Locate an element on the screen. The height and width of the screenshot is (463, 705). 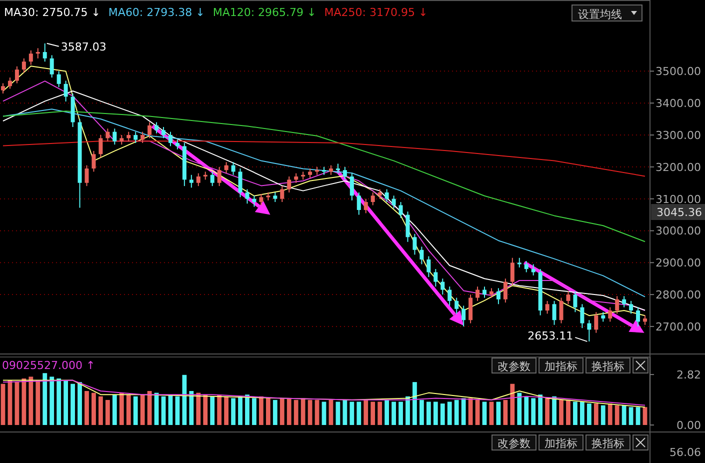
button: 设置均线 is located at coordinates (607, 13).